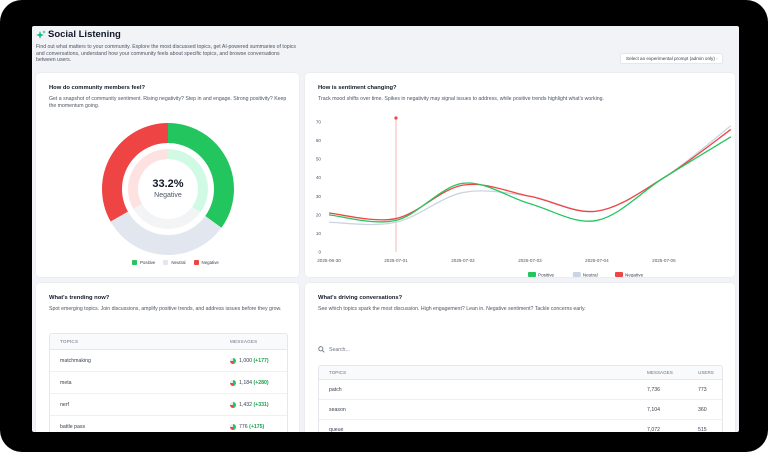 The width and height of the screenshot is (768, 452). Describe the element at coordinates (261, 360) in the screenshot. I see `row-message-change: (+177)` at that location.